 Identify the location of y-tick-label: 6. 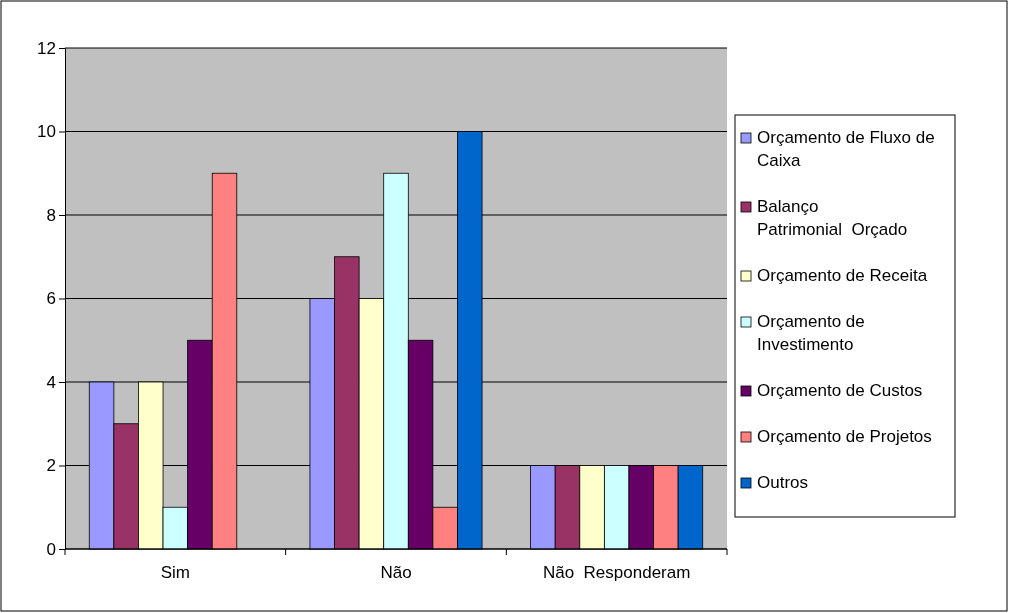
(51, 299).